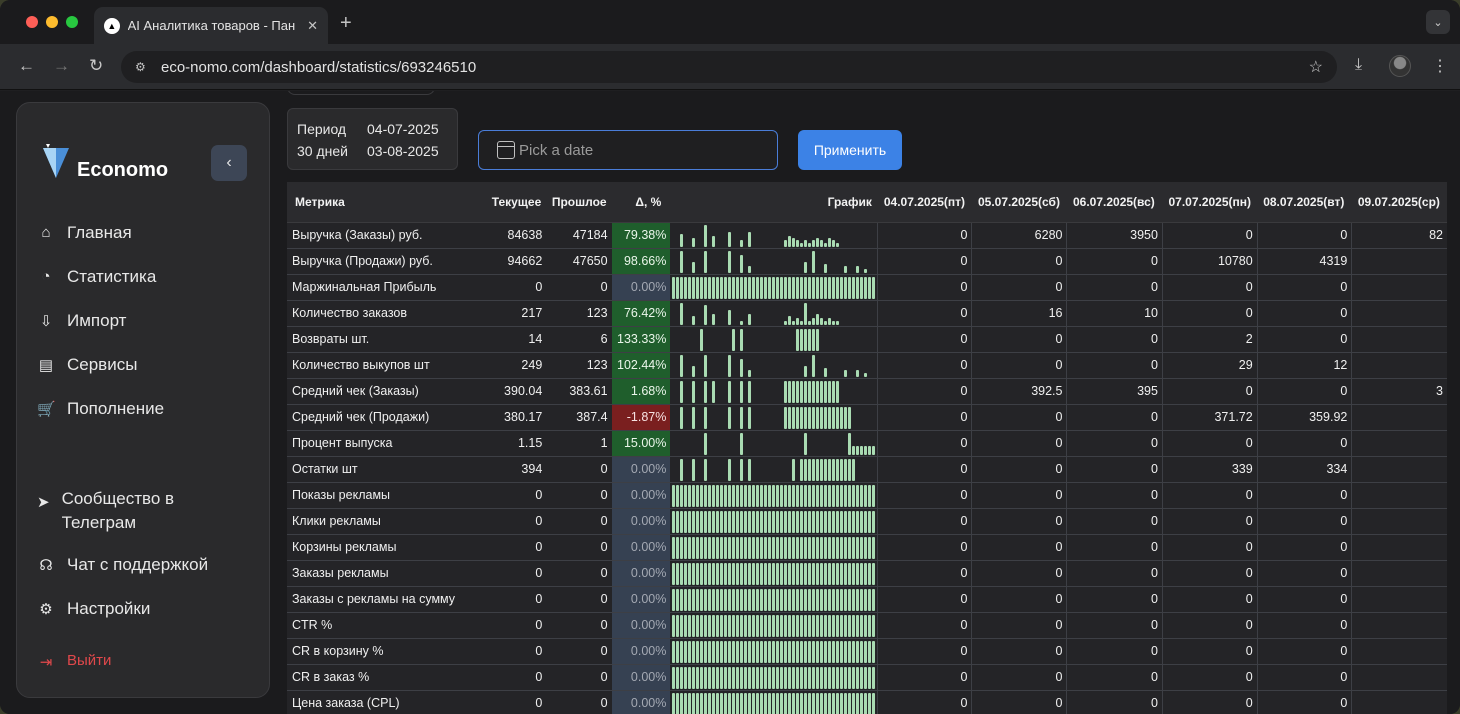 This screenshot has width=1460, height=714. I want to click on maximize-window-button, so click(72, 22).